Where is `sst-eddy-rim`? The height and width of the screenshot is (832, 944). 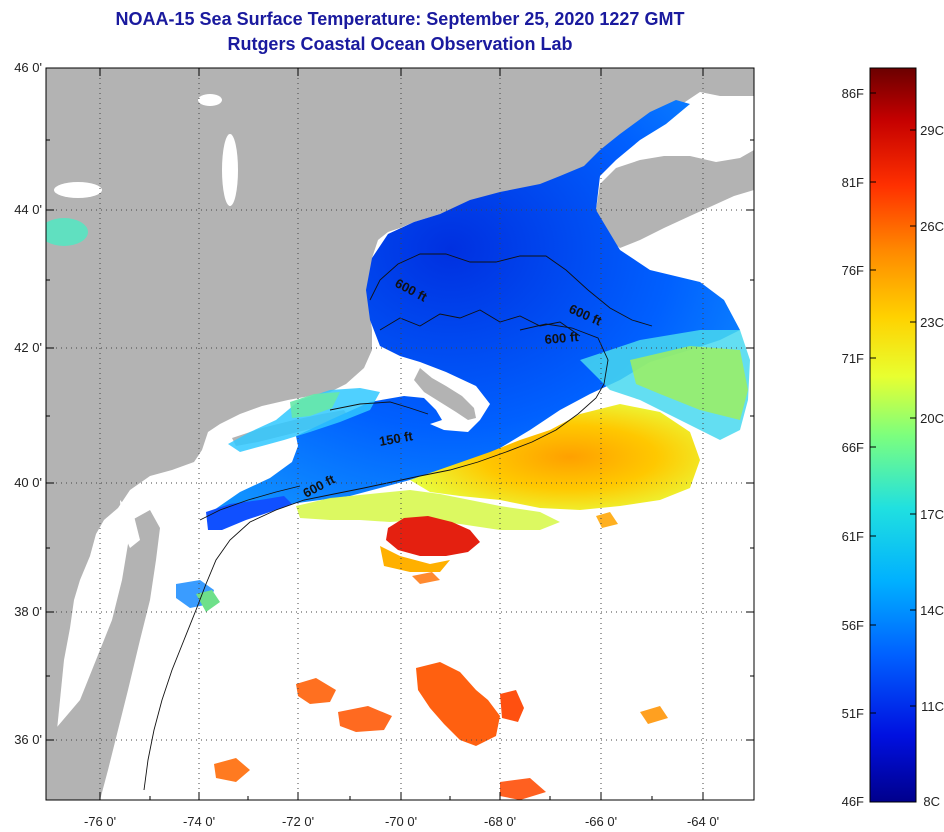
sst-eddy-rim is located at coordinates (415, 559).